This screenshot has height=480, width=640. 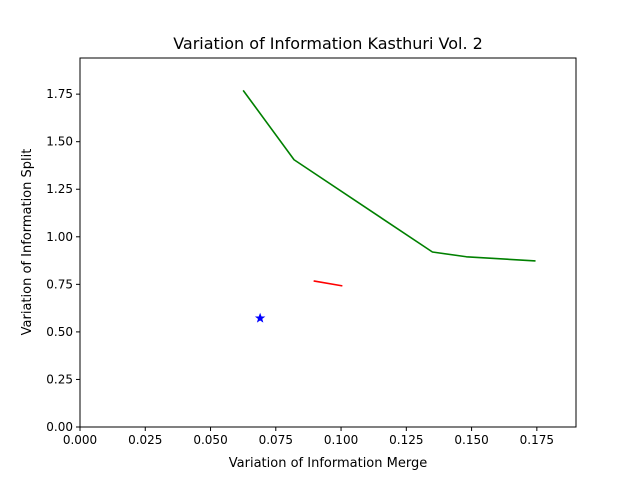 What do you see at coordinates (341, 440) in the screenshot?
I see `x-tick-label: 0.100` at bounding box center [341, 440].